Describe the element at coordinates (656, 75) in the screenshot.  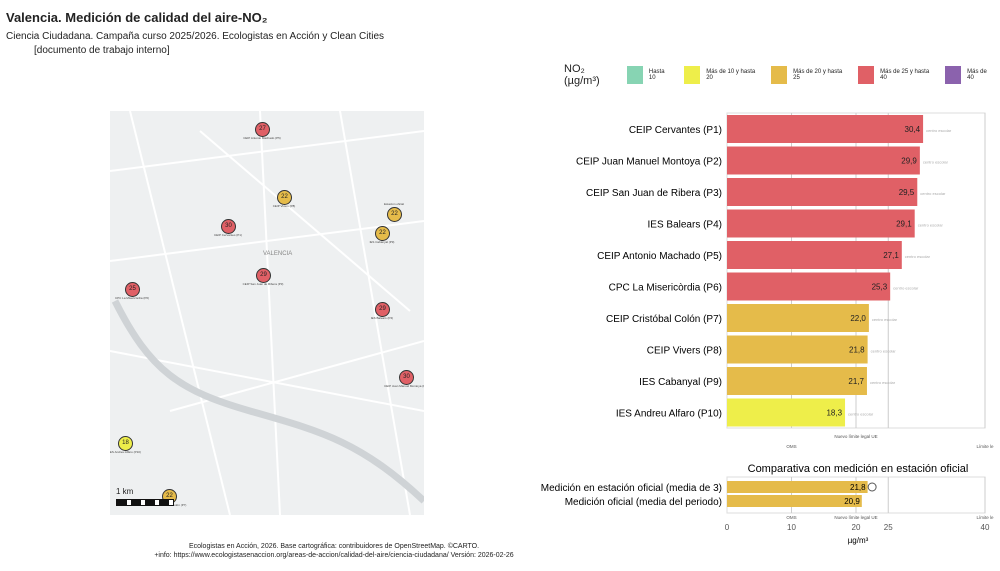
I see `legend-label: Hasta 10` at that location.